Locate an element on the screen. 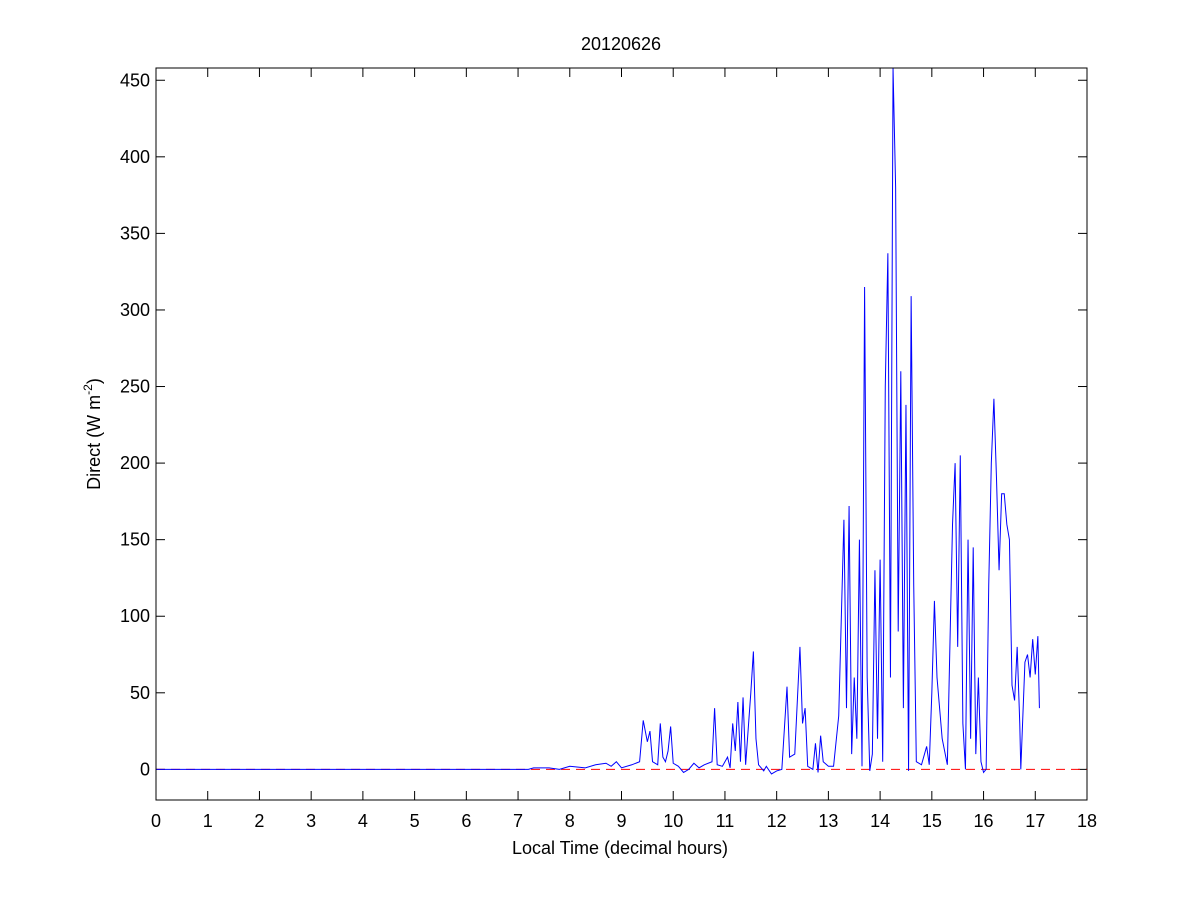  y-tick-label: 100 is located at coordinates (135, 616).